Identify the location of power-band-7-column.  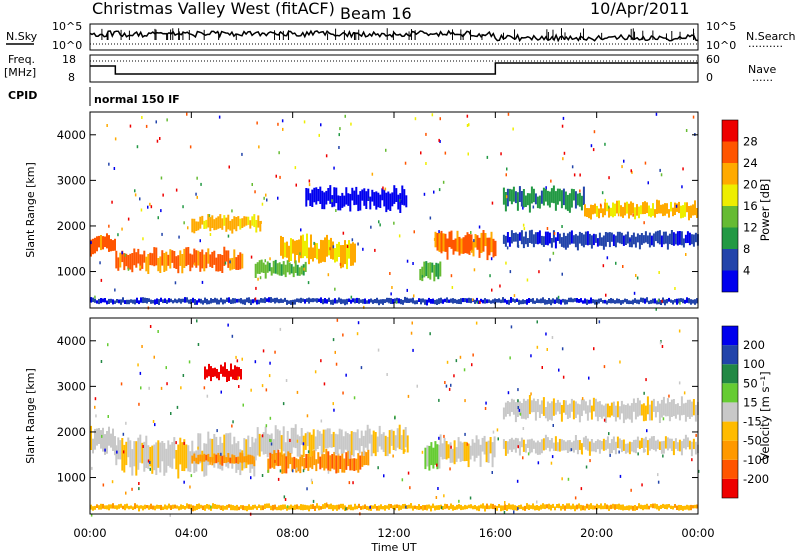
(571, 198).